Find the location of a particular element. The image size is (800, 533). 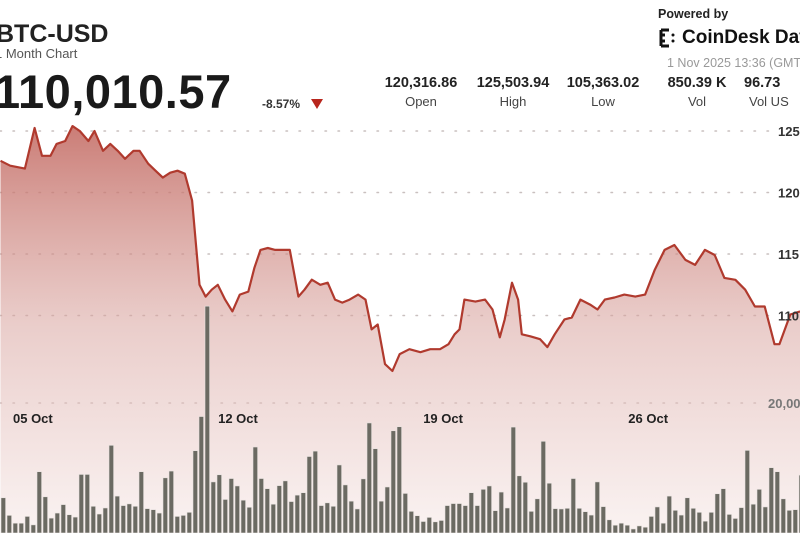

stat-value: 125,503.94 is located at coordinates (513, 83).